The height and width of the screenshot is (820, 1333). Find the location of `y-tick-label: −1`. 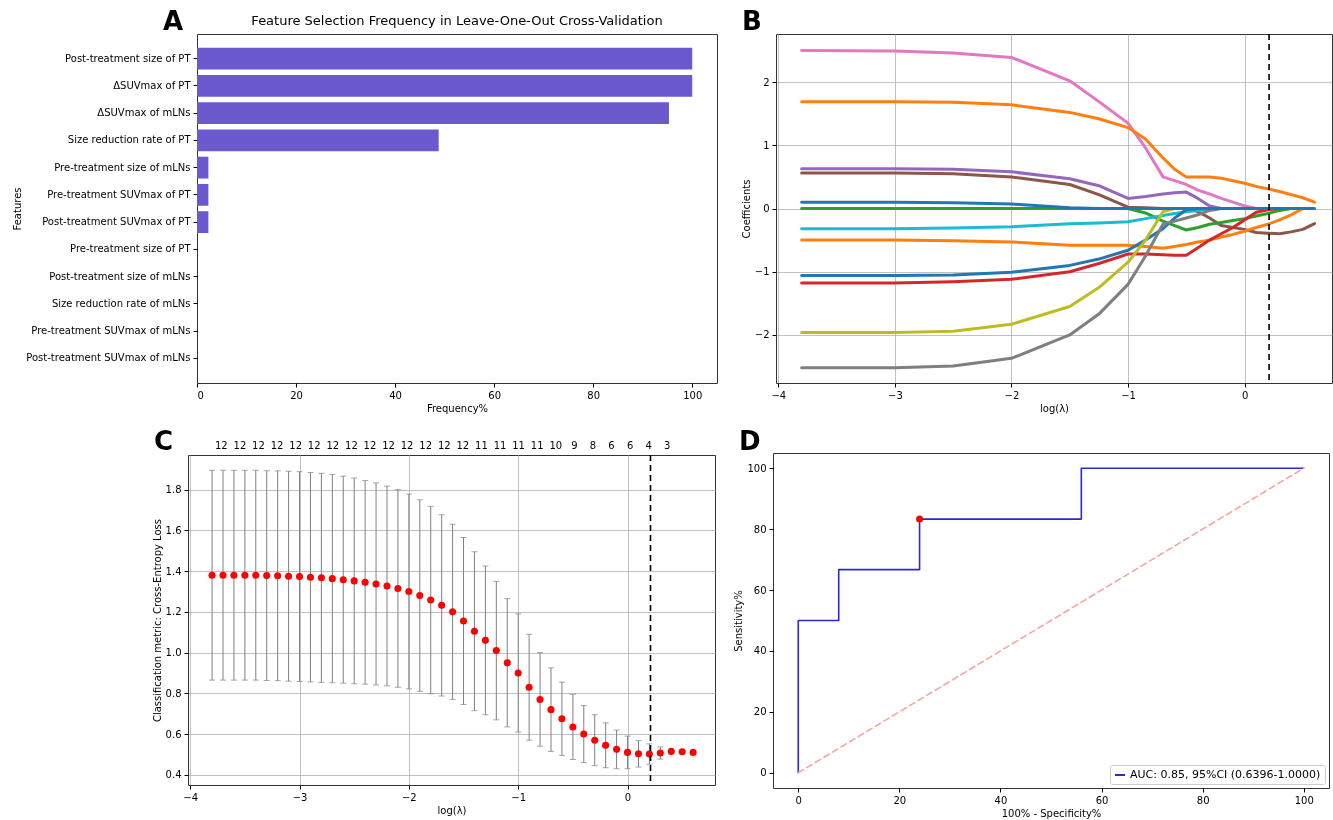

y-tick-label: −1 is located at coordinates (762, 272).